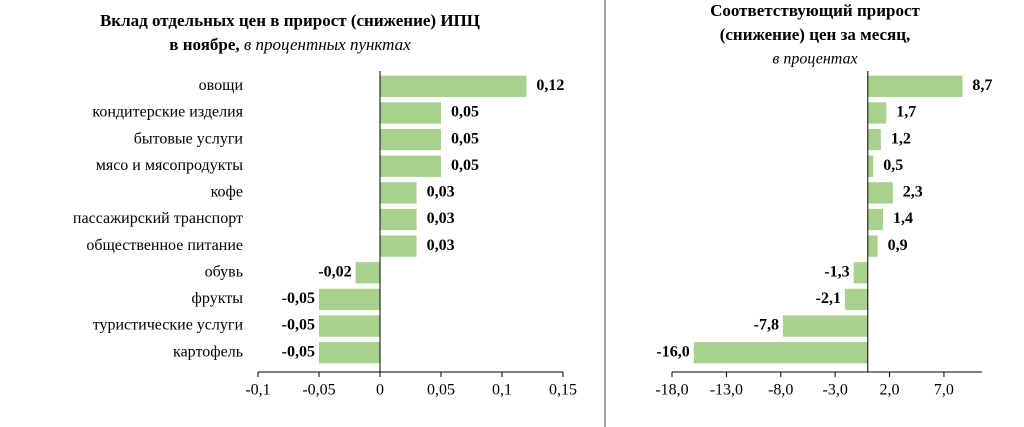  I want to click on value-label: -2,1, so click(828, 298).